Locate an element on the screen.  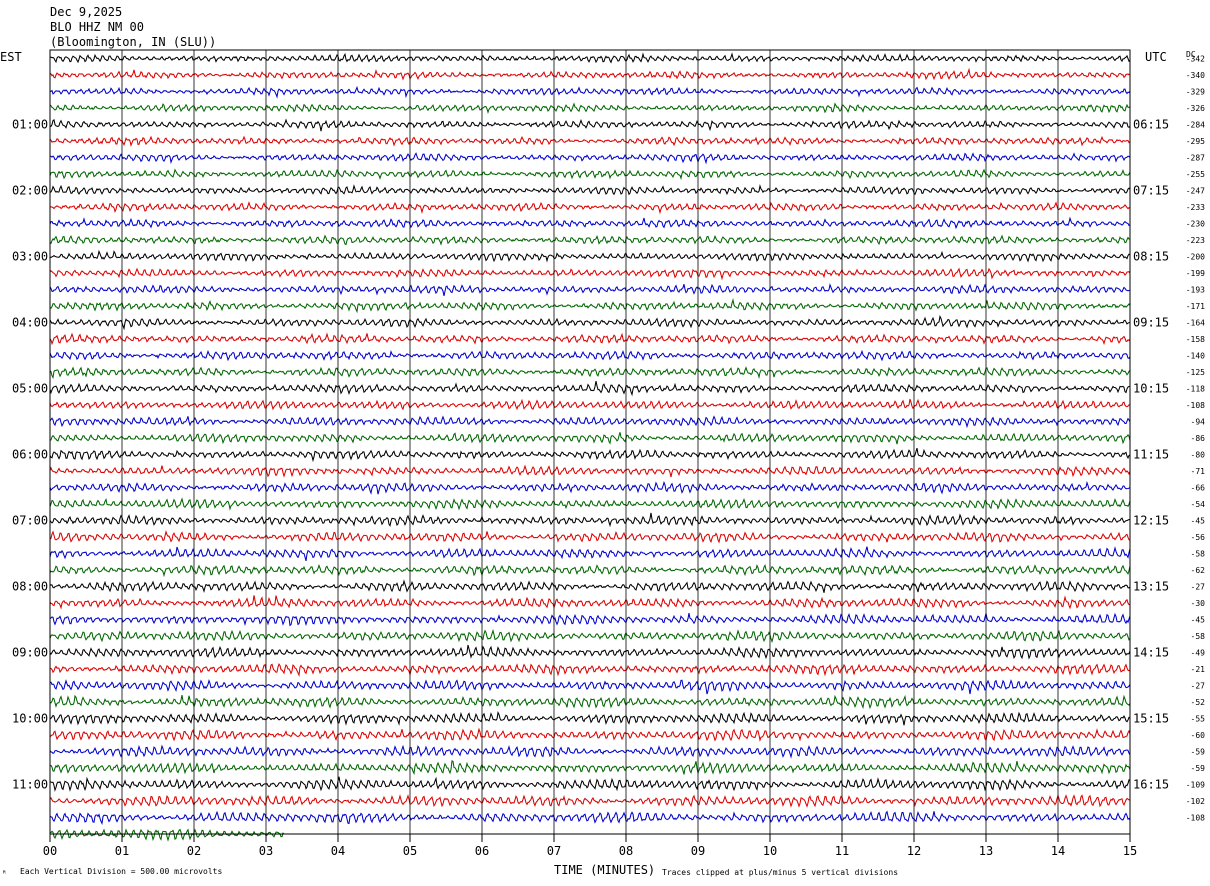
header-date: Dec 9,2025 is located at coordinates (86, 12).